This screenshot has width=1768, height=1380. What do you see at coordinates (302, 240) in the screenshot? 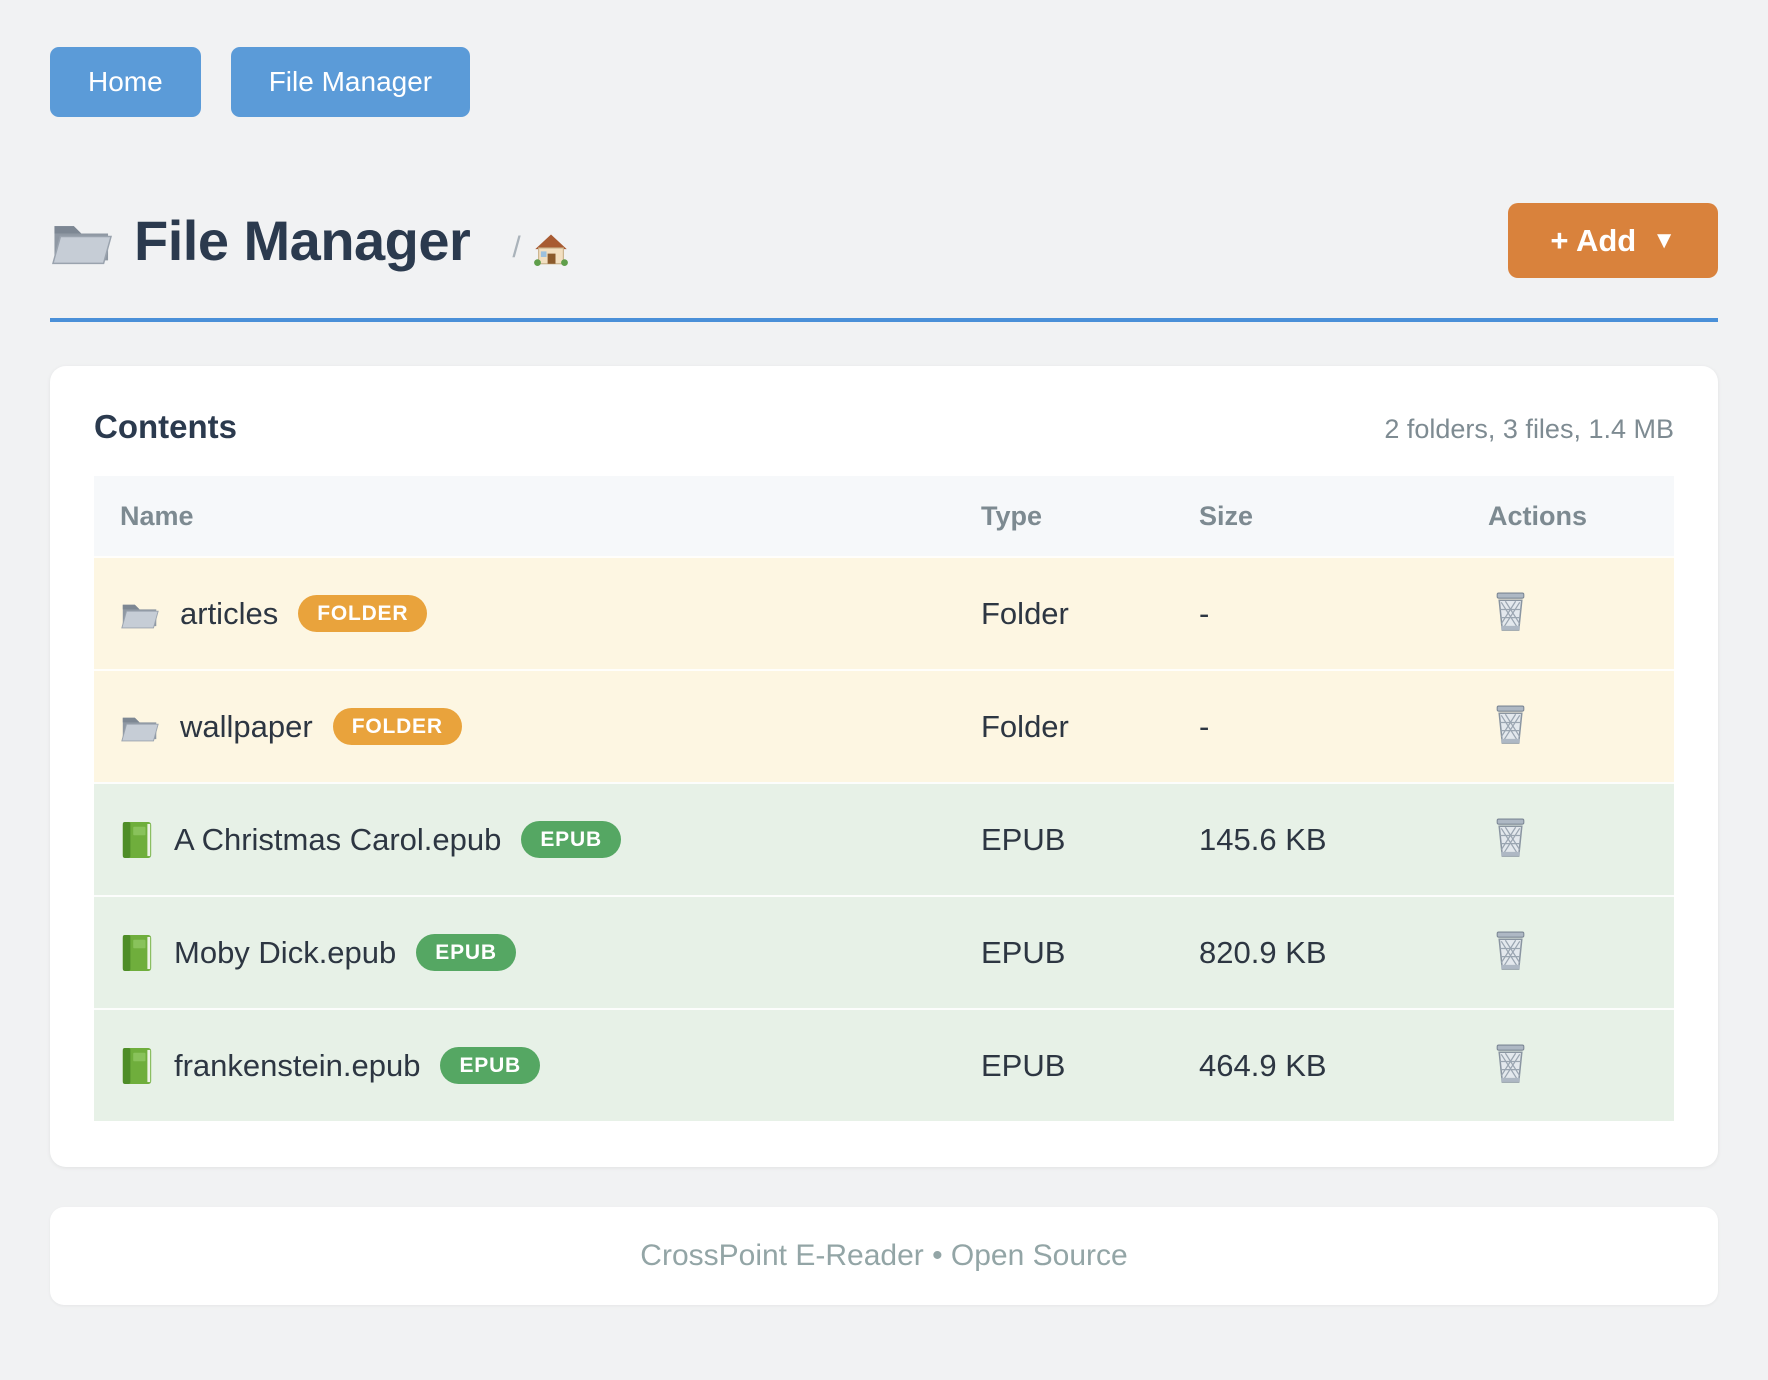
I see `page-title: File Manager` at bounding box center [302, 240].